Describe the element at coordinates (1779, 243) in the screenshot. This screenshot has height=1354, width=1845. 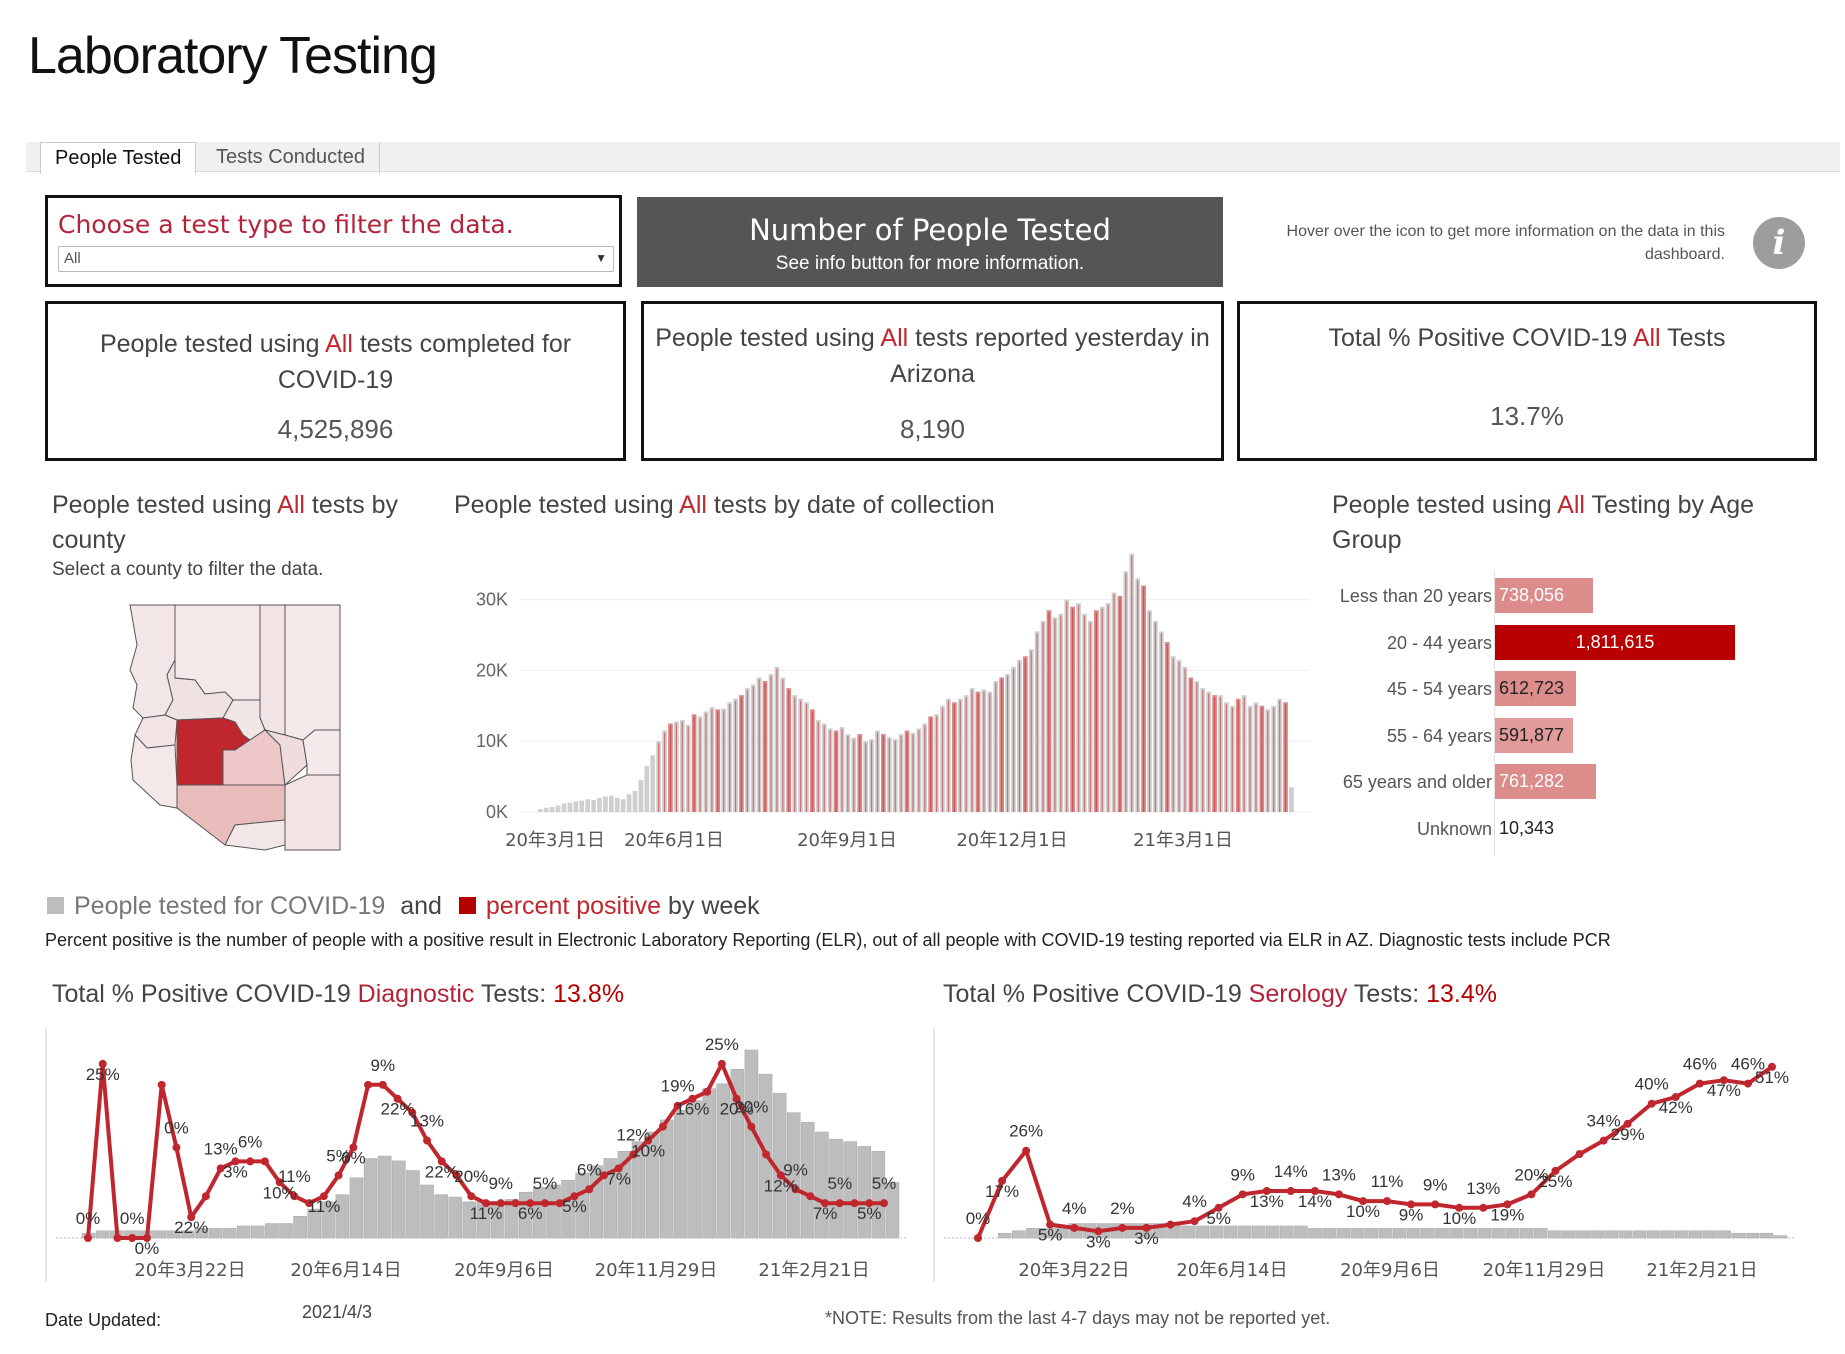
I see `info-icon: i` at that location.